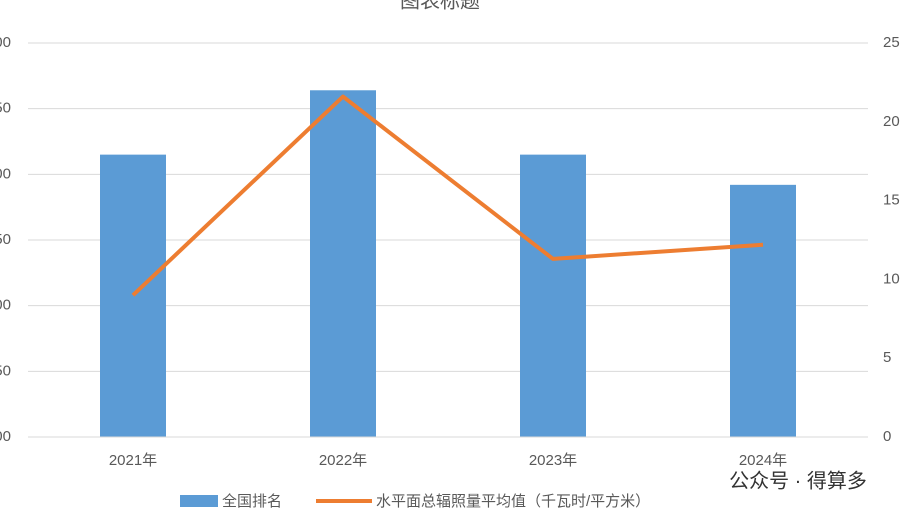  Describe the element at coordinates (5, 436) in the screenshot. I see `y-tick-label: 100` at that location.